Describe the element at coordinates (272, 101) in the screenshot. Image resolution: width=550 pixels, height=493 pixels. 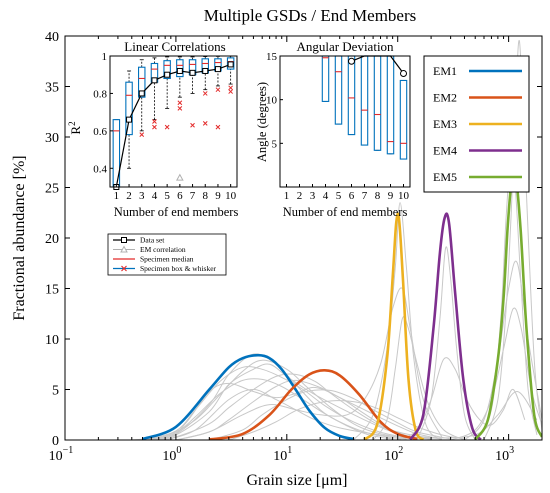
I see `ad-y-tick-label-10: 10` at that location.